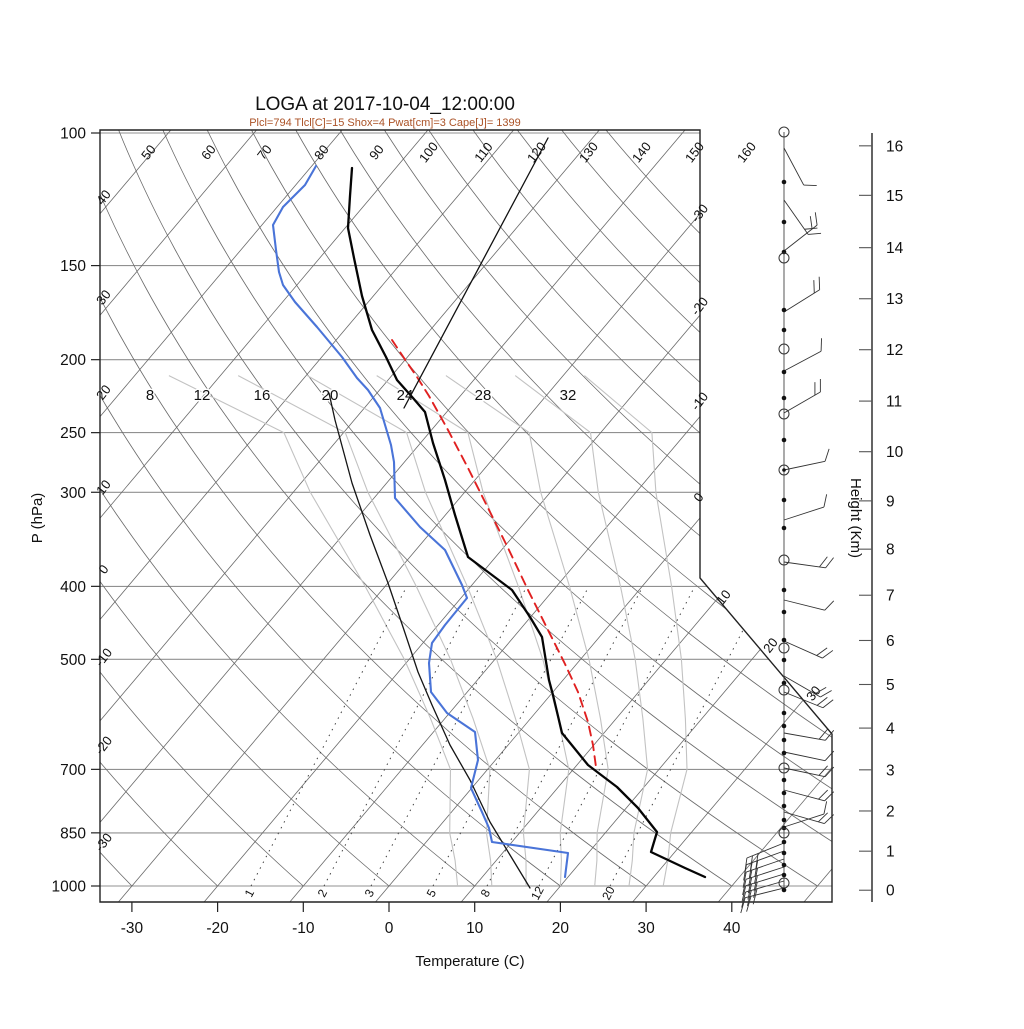 Image resolution: width=1024 pixels, height=1029 pixels. I want to click on pressure-tick-label-150: 150, so click(73, 266).